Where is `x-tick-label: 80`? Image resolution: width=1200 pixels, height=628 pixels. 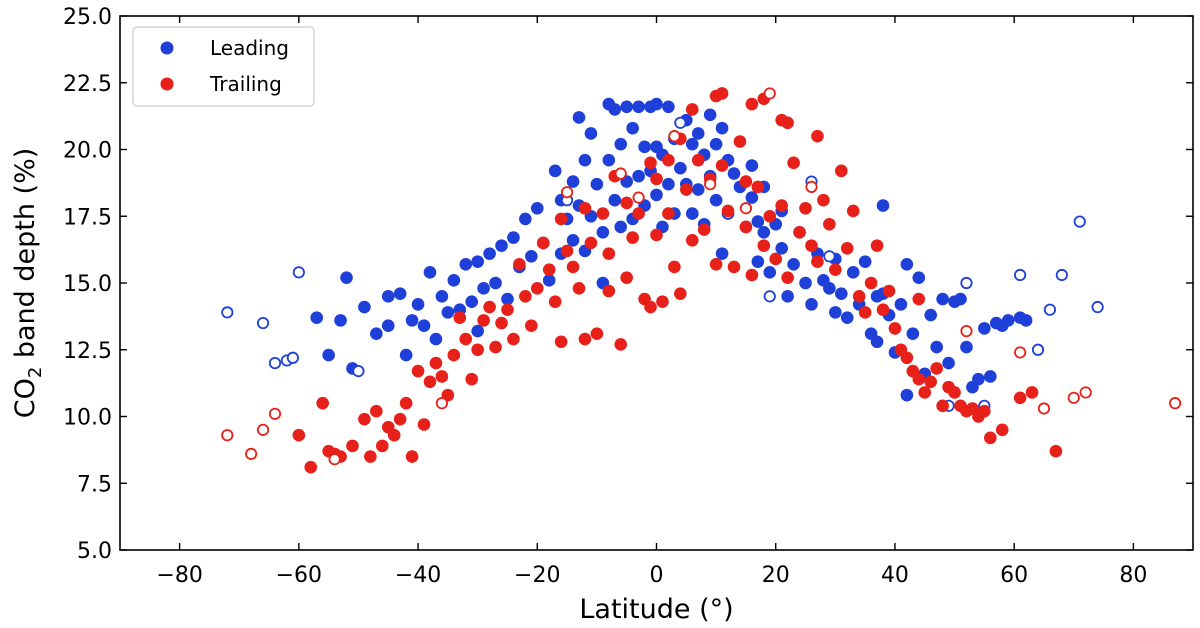
x-tick-label: 80 is located at coordinates (1133, 575).